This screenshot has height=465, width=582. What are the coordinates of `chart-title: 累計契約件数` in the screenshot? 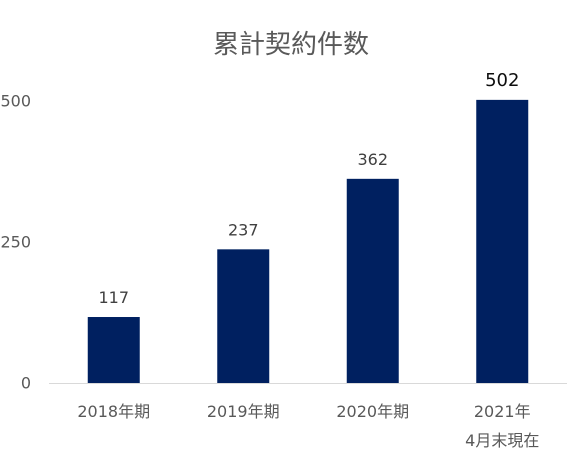 It's located at (291, 45).